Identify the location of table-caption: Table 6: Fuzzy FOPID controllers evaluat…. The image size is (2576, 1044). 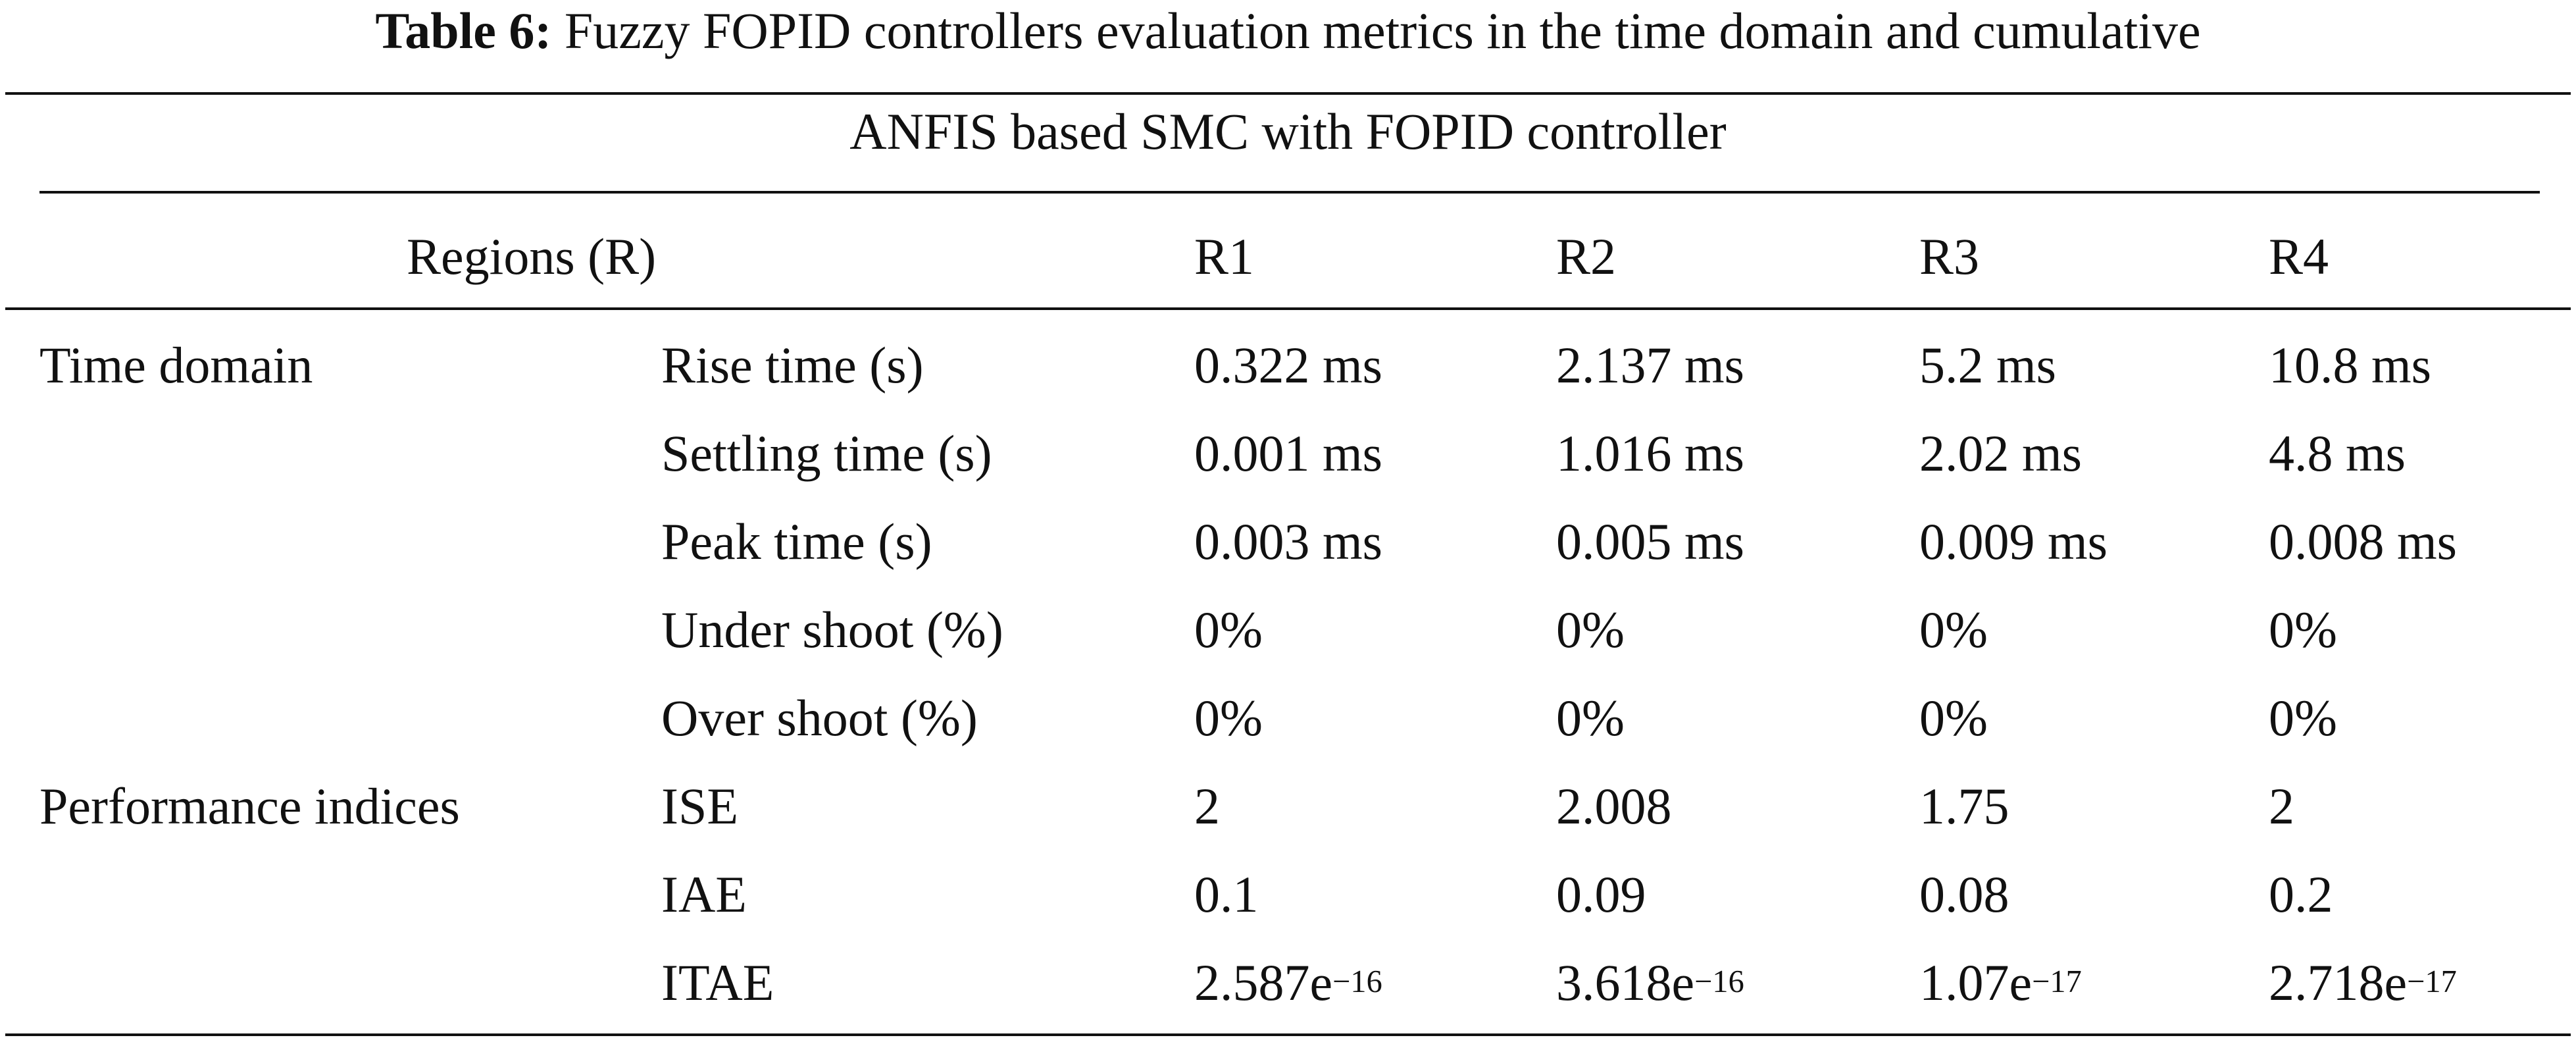
(1288, 39).